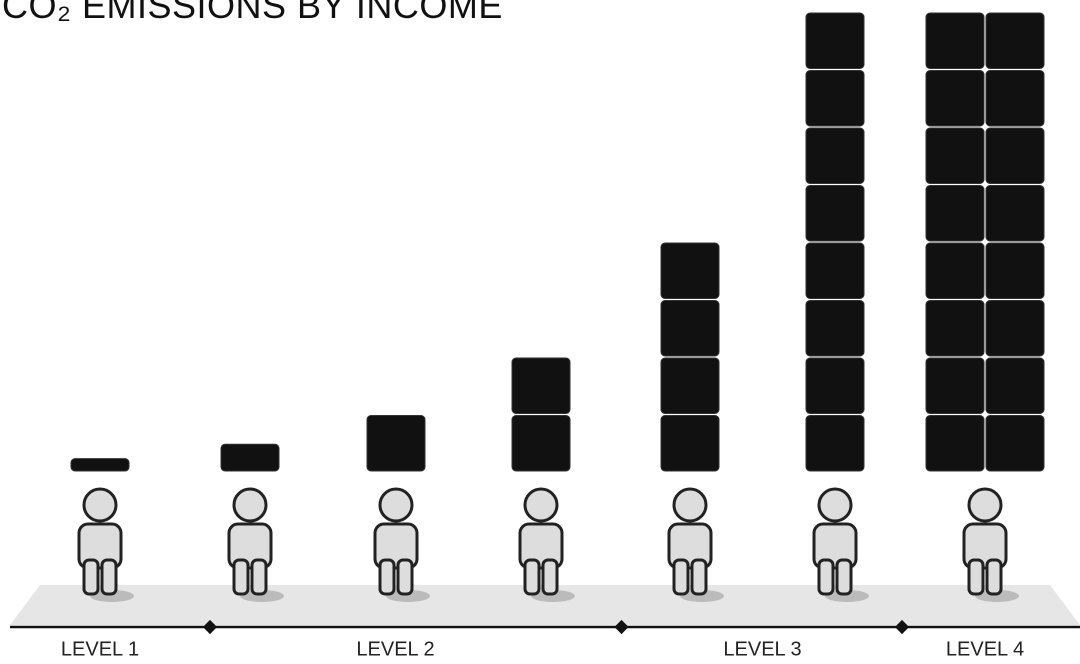 The image size is (1080, 664). I want to click on level-label: LEVEL 1, so click(100, 649).